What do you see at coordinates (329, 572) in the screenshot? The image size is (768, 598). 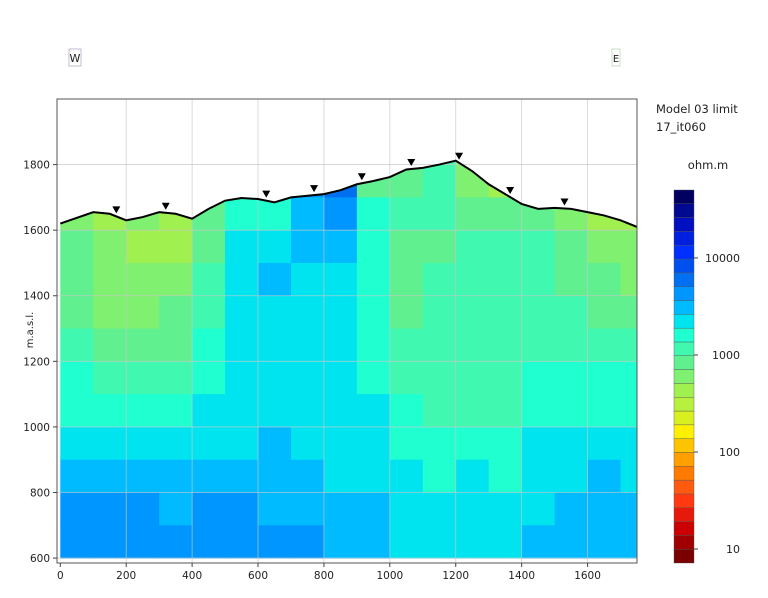 I see `x-axis: 0 200 400 600 800 1000 1200 1400 1600` at bounding box center [329, 572].